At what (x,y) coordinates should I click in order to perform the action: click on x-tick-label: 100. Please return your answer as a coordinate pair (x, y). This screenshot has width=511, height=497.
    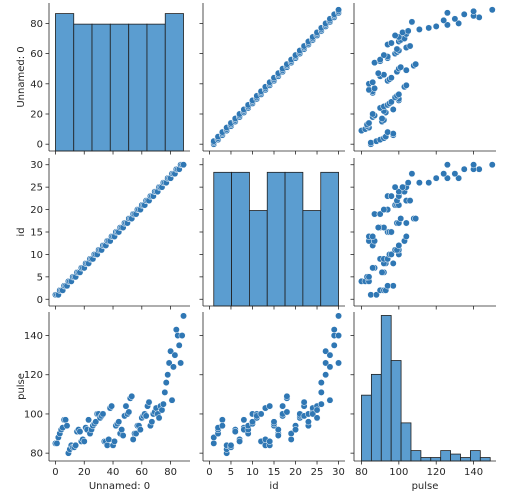
    Looking at the image, I should click on (398, 472).